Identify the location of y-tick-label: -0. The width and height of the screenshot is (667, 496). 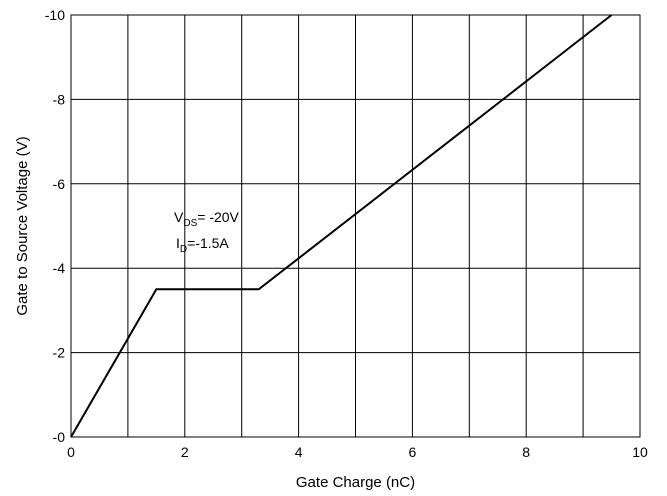
(59, 437).